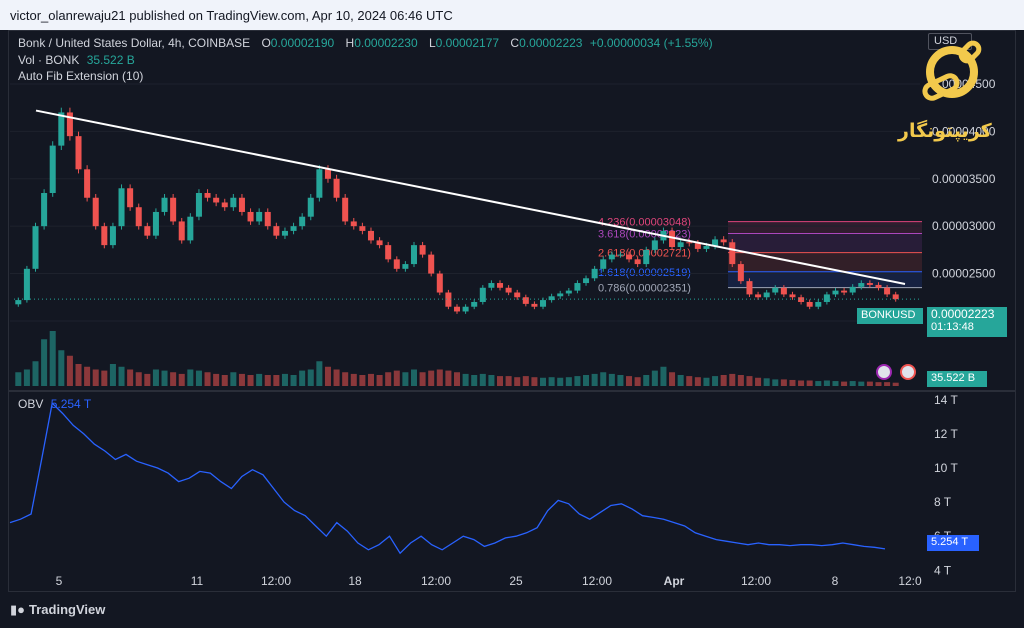  I want to click on close-value: 0.00002223, so click(551, 43).